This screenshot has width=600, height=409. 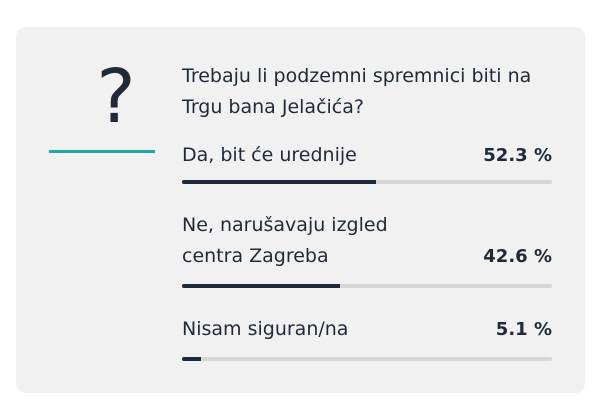 What do you see at coordinates (367, 164) in the screenshot?
I see `poll-option-1: Da, bit će urednije 52.3 %` at bounding box center [367, 164].